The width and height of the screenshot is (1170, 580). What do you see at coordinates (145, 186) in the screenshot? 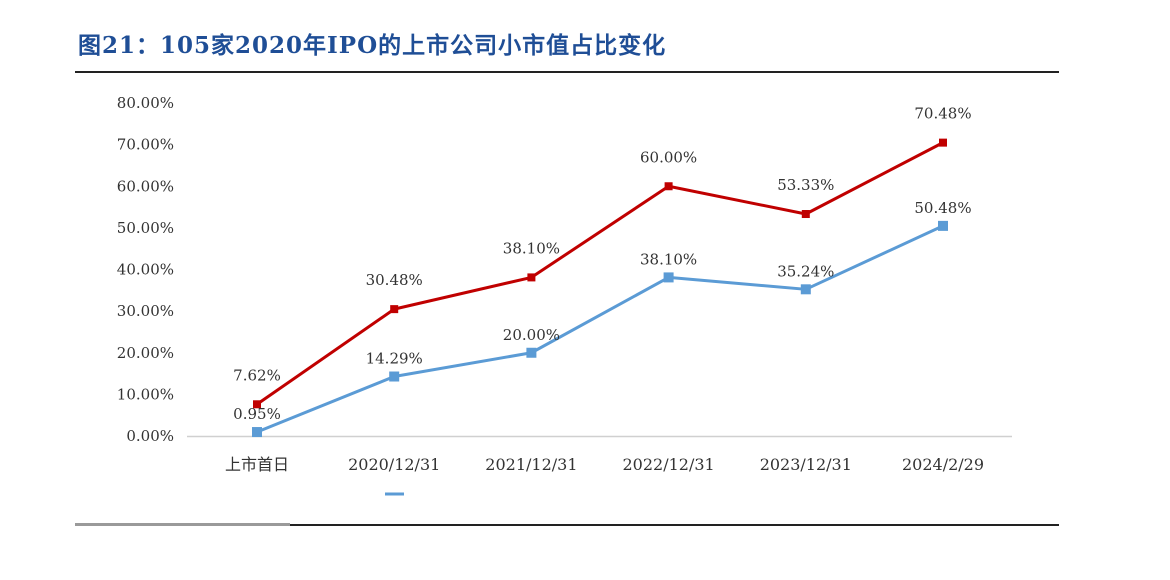
I see `y-tick-label: 60.00%` at bounding box center [145, 186].